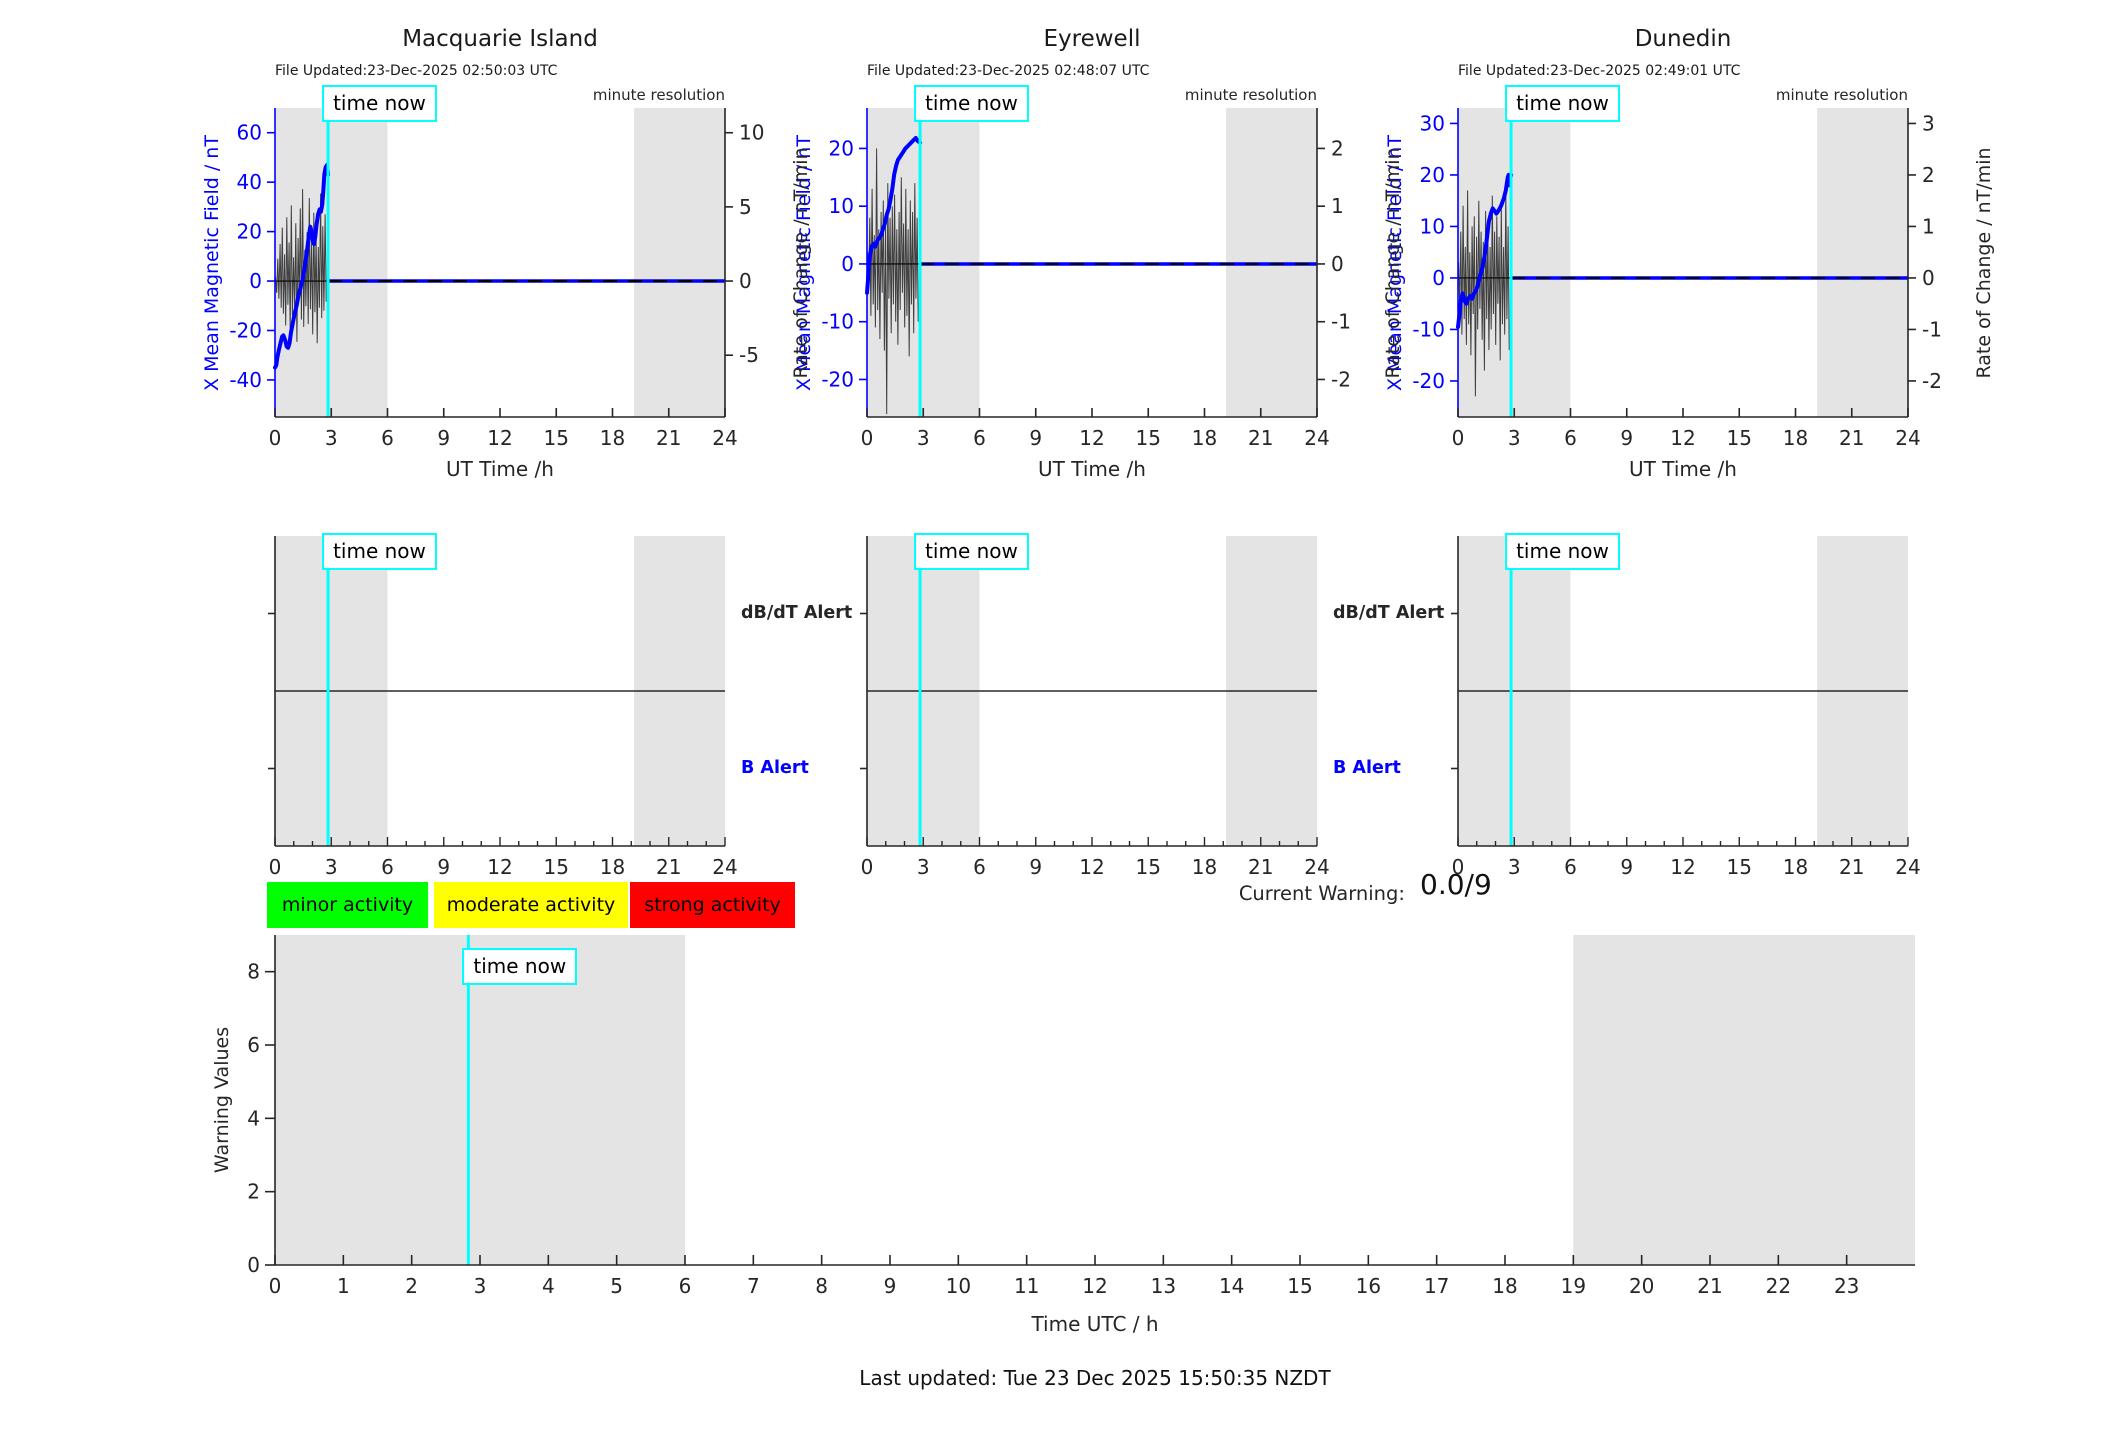 The height and width of the screenshot is (1437, 2117). What do you see at coordinates (1092, 39) in the screenshot?
I see `station-title-eyrewell: Eyrewell` at bounding box center [1092, 39].